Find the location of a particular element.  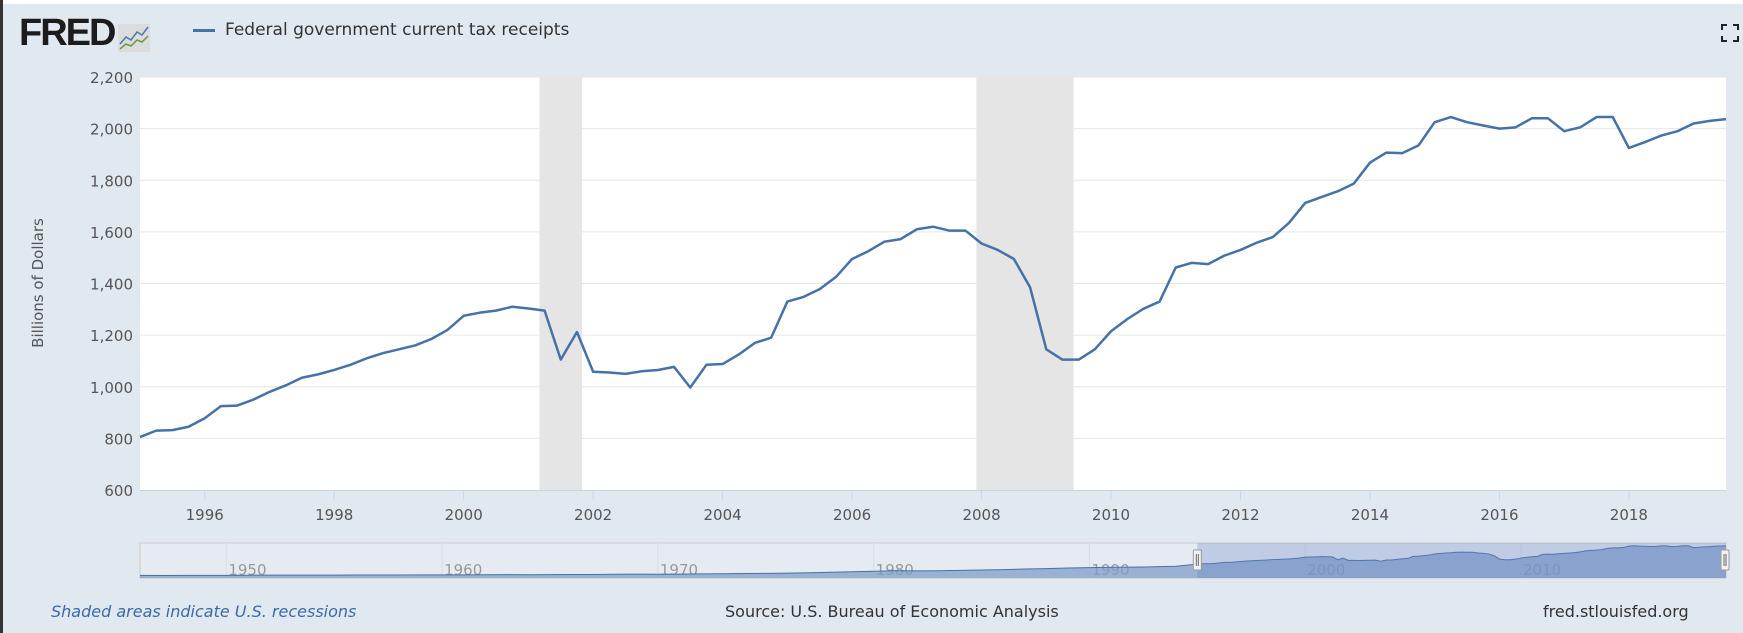

y-tick-label: 600 is located at coordinates (118, 491).